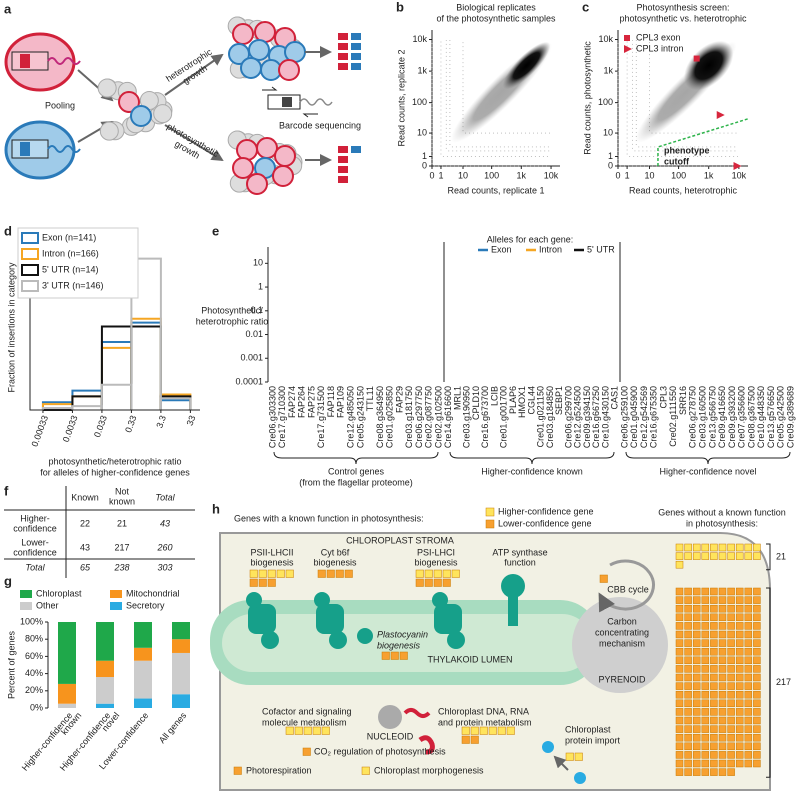 The height and width of the screenshot is (793, 800). What do you see at coordinates (116, 396) in the screenshot?
I see `histogram-bin` at bounding box center [116, 396].